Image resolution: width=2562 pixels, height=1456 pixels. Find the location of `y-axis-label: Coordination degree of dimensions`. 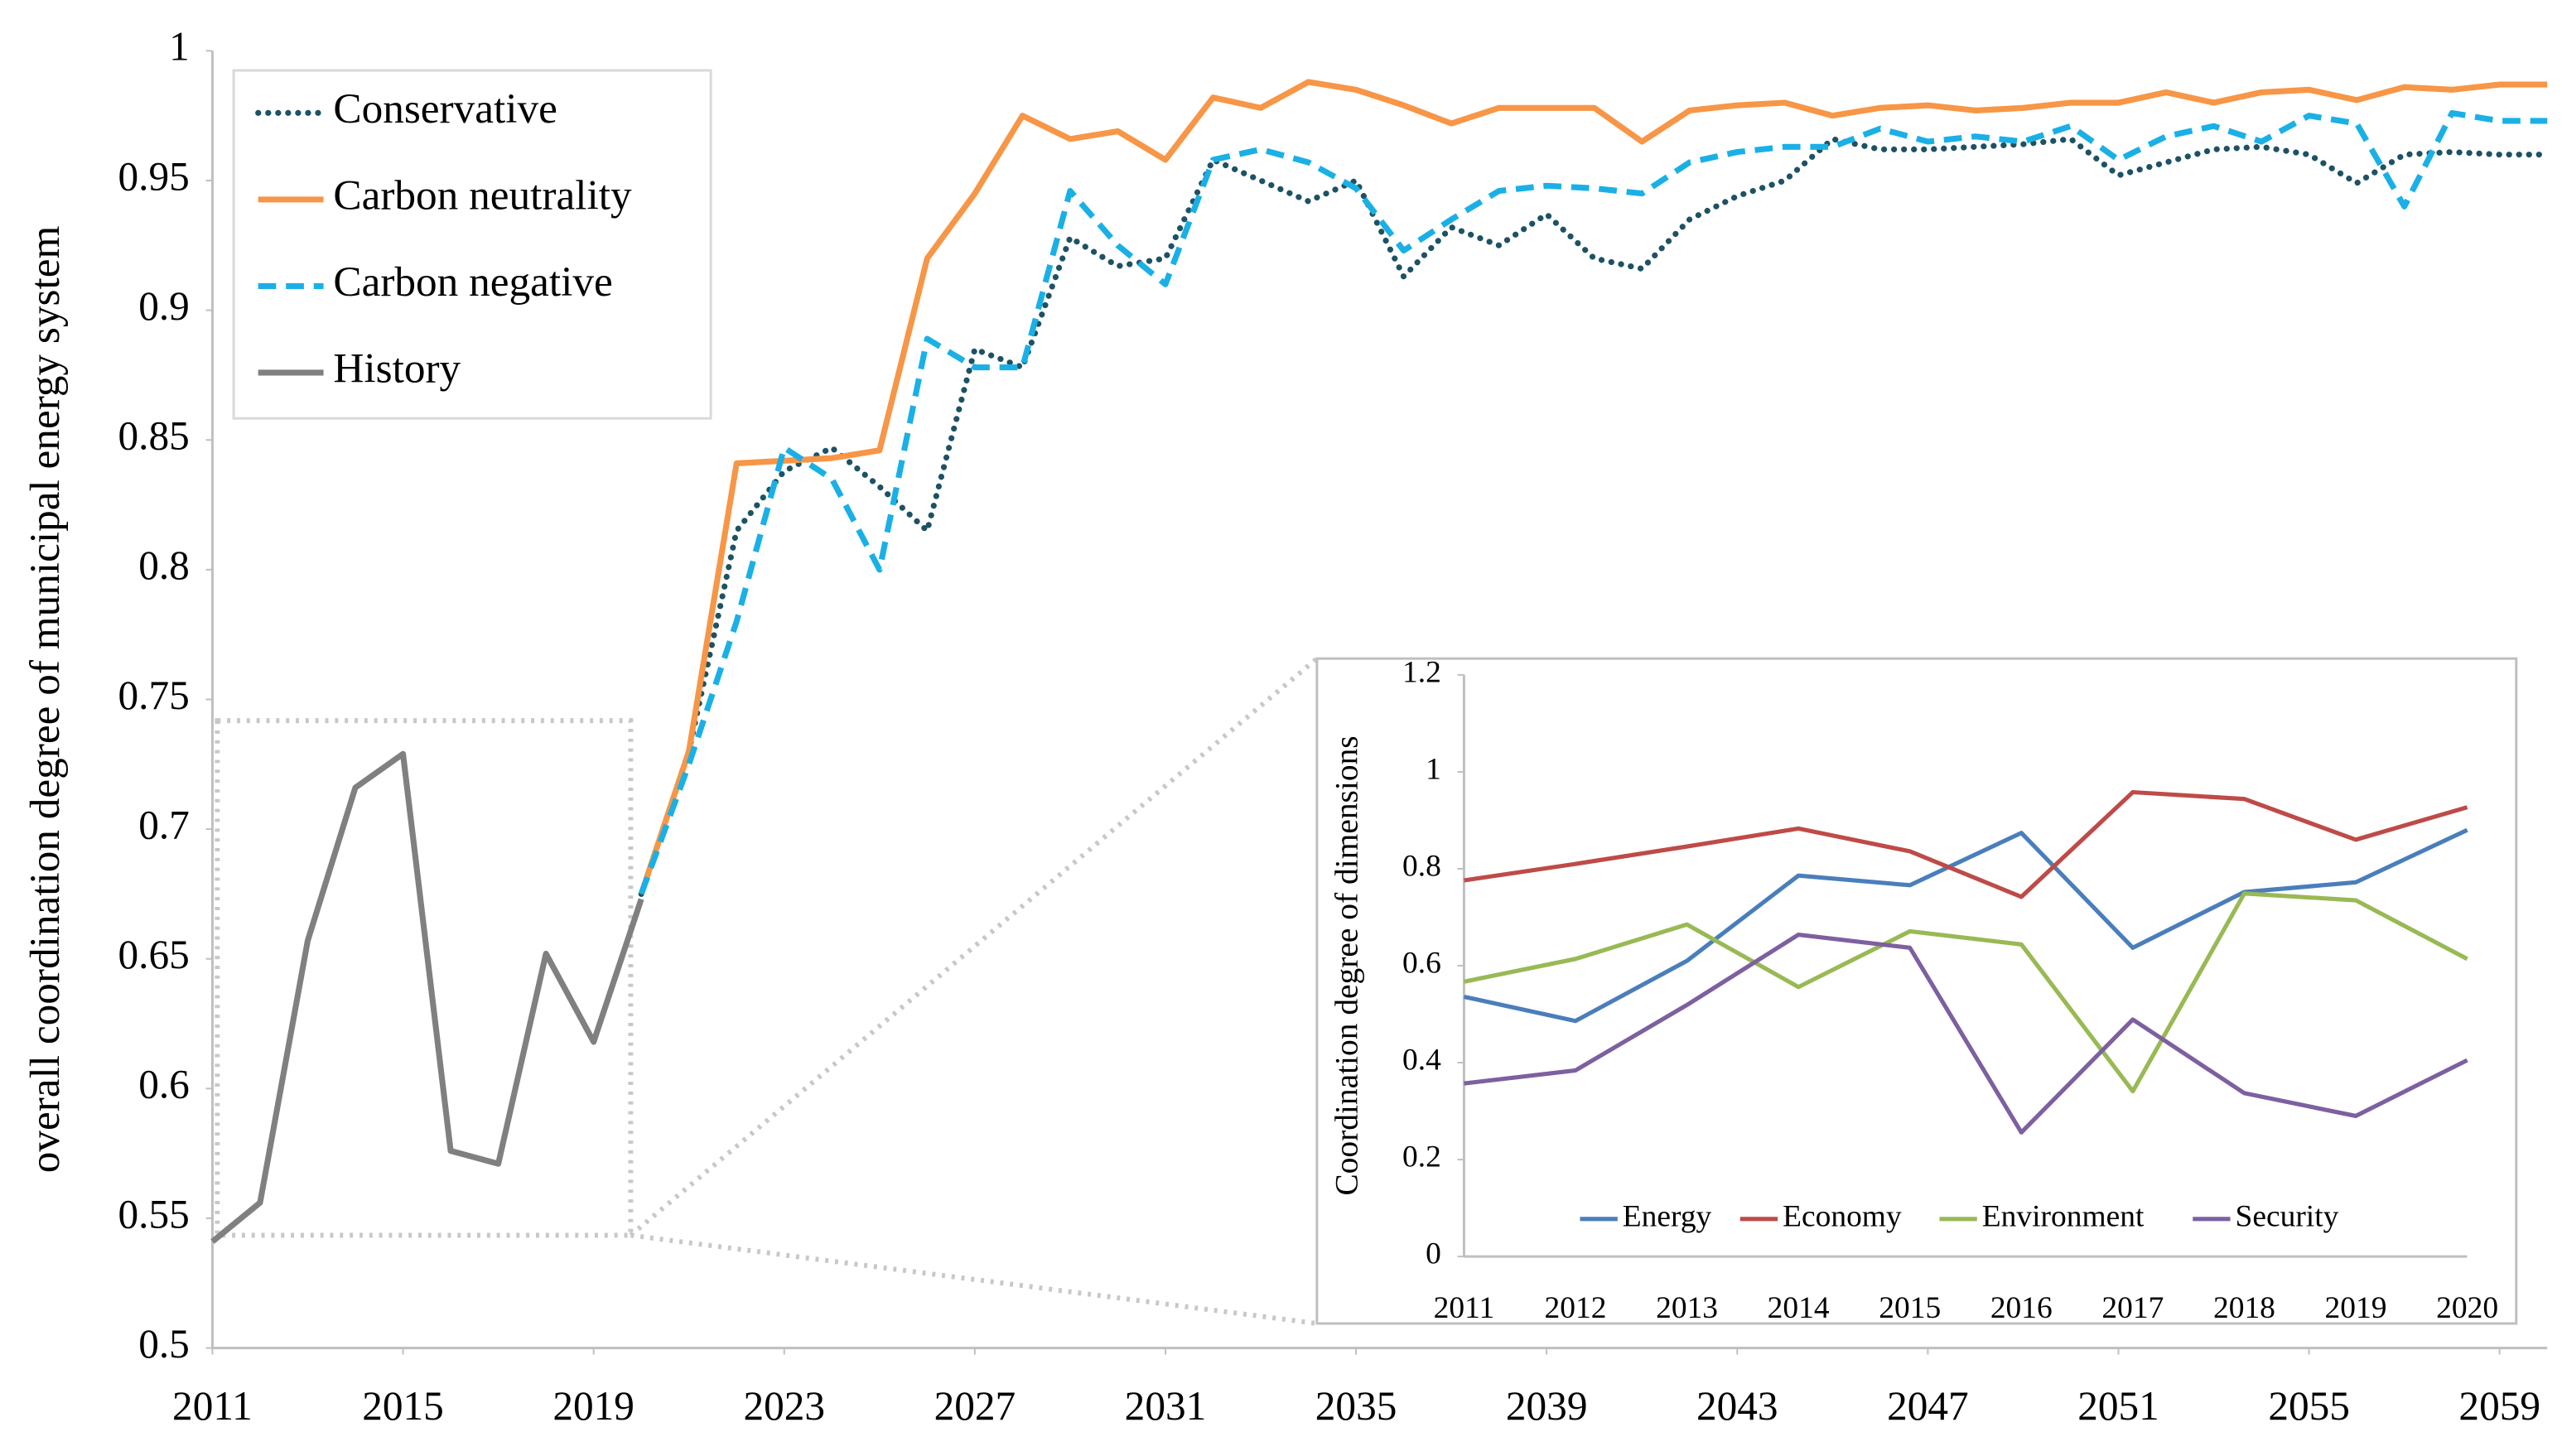

y-axis-label: Coordination degree of dimensions is located at coordinates (1346, 965).